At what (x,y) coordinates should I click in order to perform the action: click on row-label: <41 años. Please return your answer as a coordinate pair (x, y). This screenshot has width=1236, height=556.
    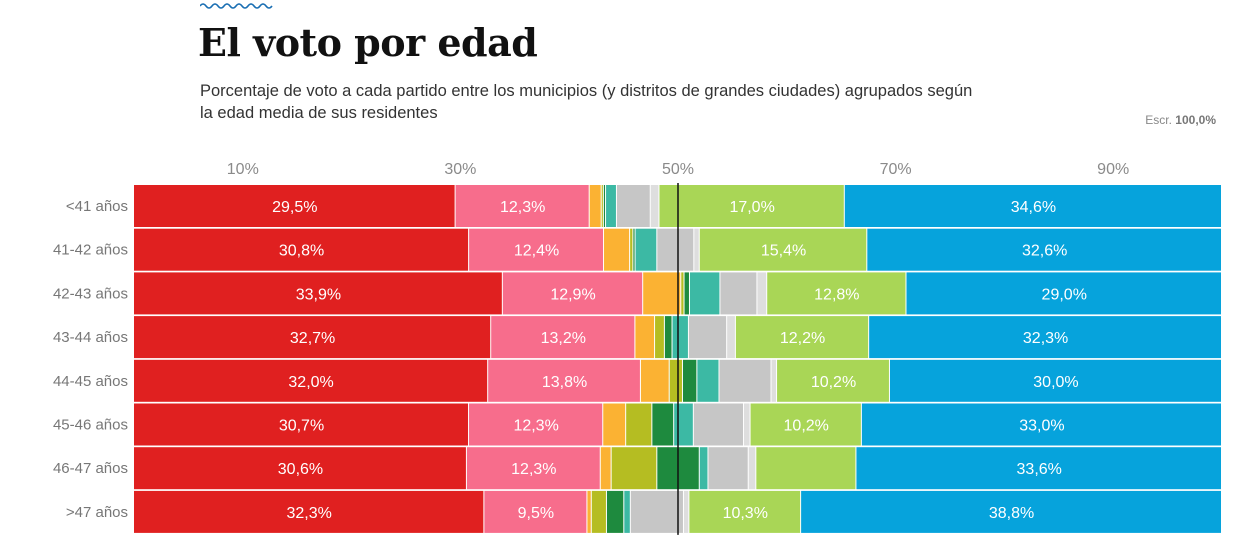
    Looking at the image, I should click on (97, 206).